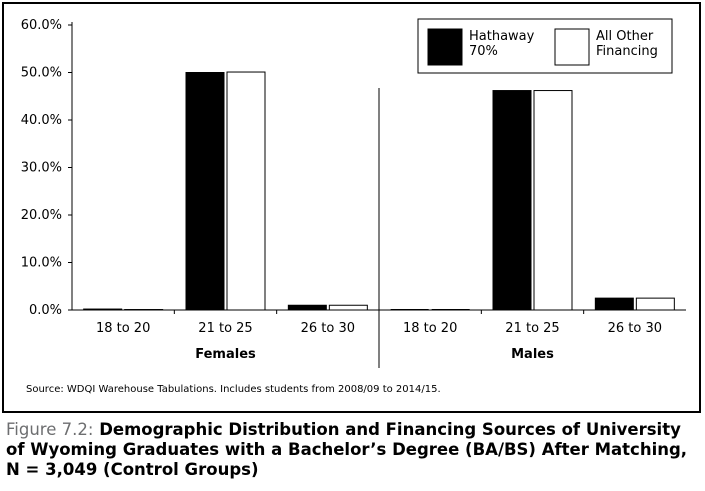 The image size is (705, 491). What do you see at coordinates (41, 263) in the screenshot?
I see `y-tick-label: 10.0%` at bounding box center [41, 263].